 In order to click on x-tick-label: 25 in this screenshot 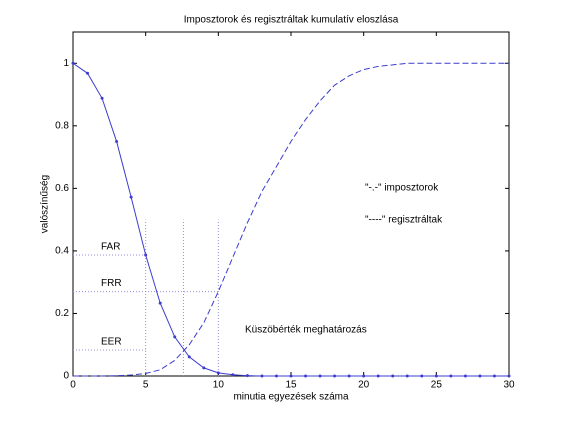, I will do `click(437, 385)`.